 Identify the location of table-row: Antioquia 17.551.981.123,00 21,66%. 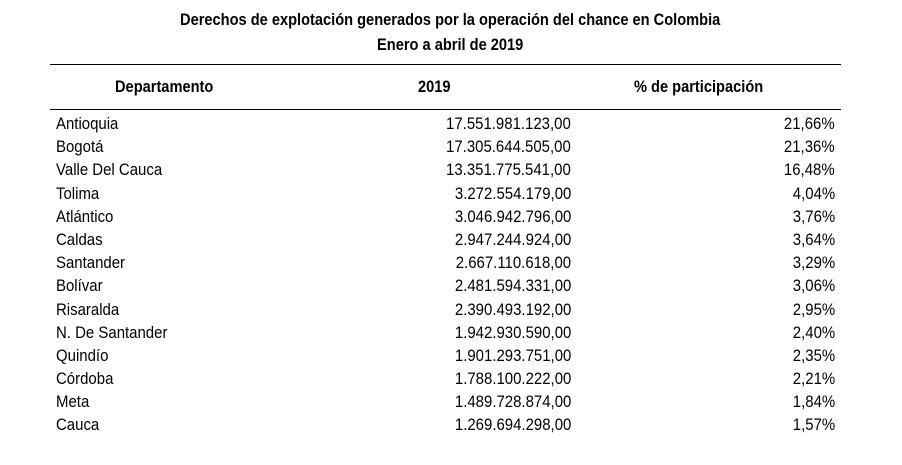
(451, 123).